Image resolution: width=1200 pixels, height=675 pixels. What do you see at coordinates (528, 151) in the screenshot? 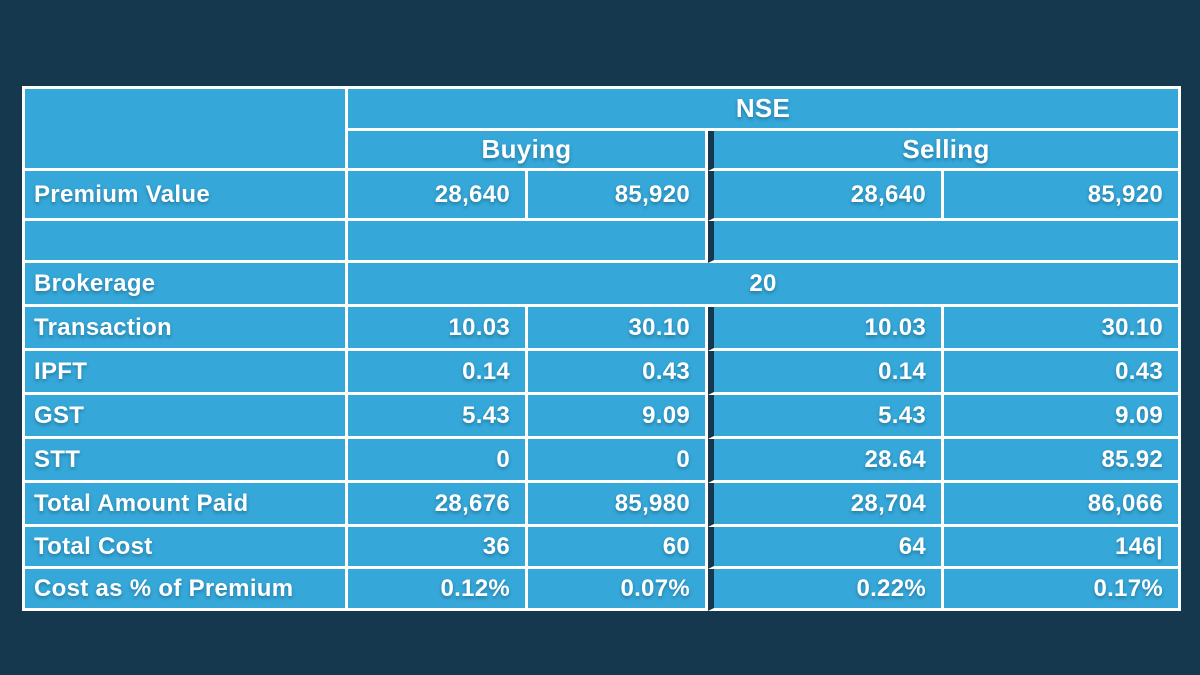
I see `buying-header: Buying` at bounding box center [528, 151].